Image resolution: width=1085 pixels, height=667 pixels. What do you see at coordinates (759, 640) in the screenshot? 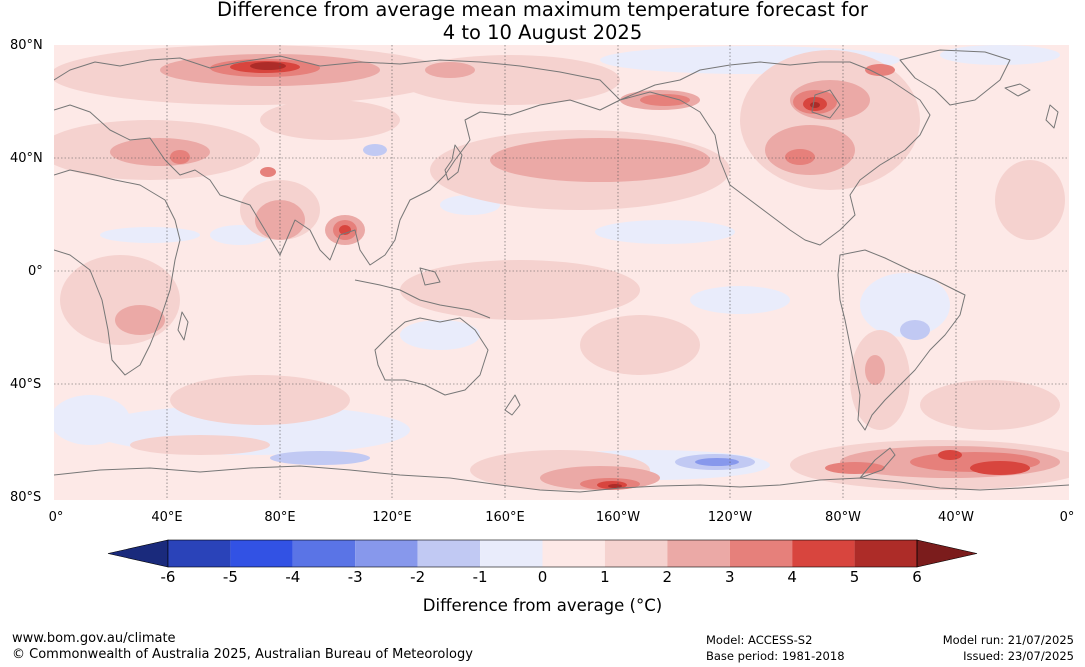
I see `footer-model: Model: ACCESS-S2` at bounding box center [759, 640].